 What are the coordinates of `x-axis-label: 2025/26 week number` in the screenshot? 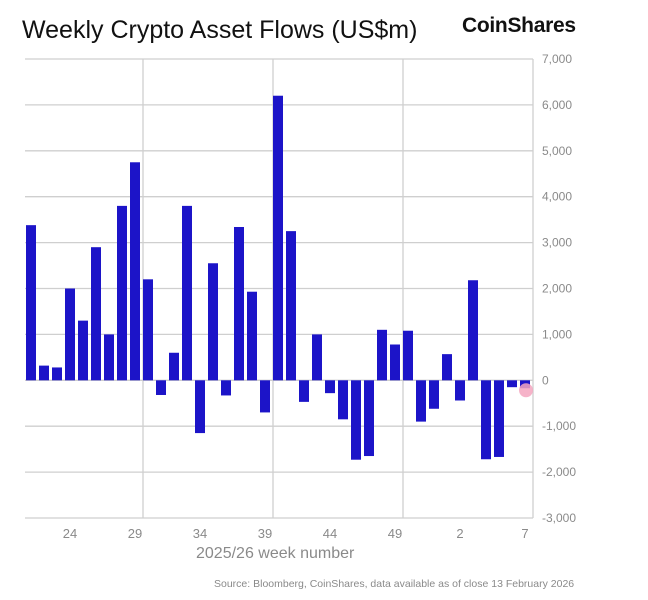 It's located at (275, 553).